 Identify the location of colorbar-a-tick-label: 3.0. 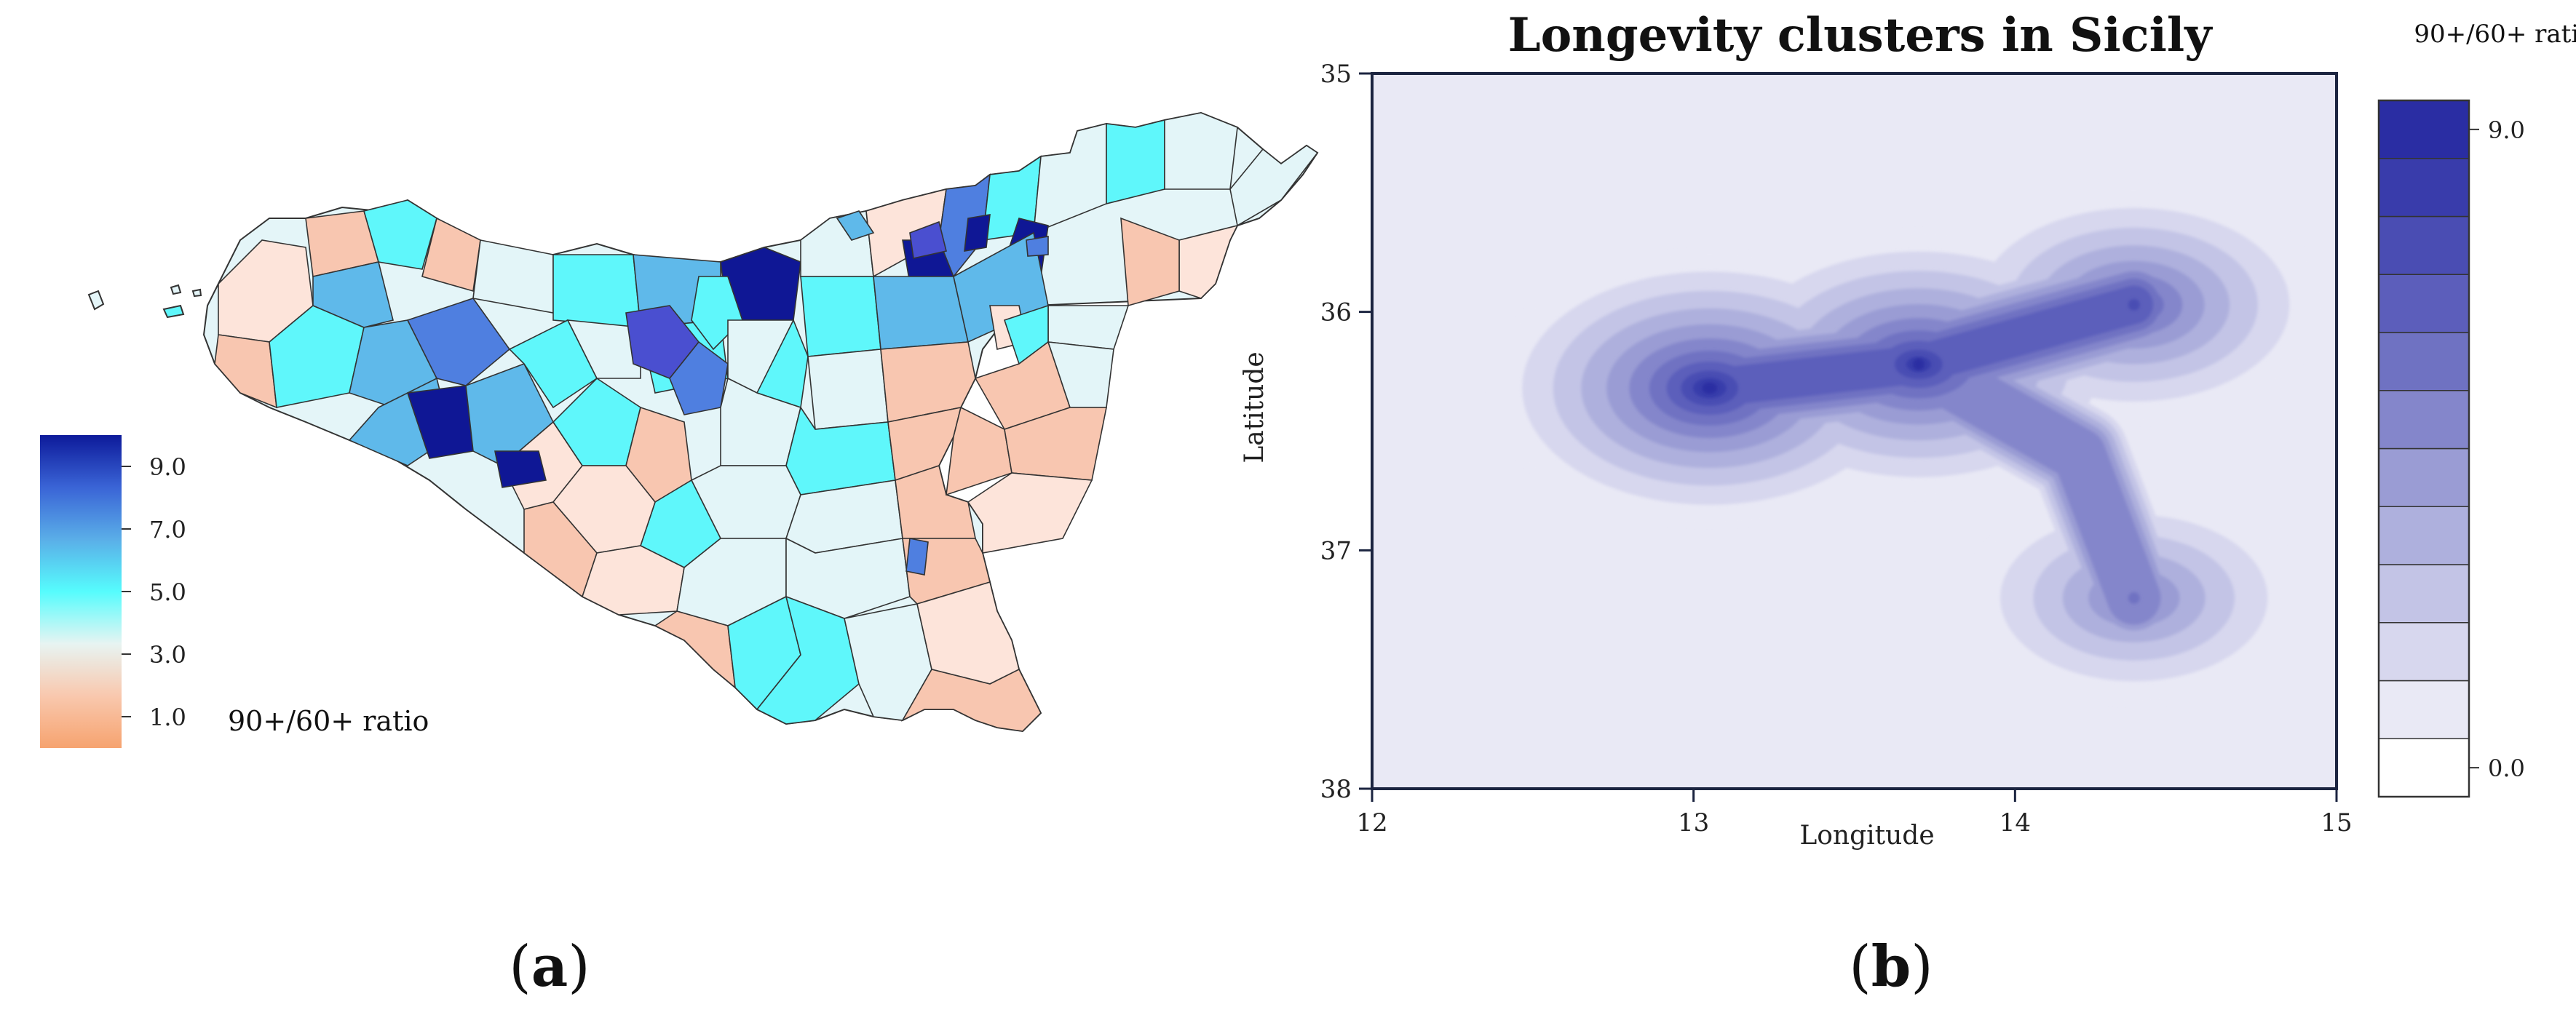
(167, 655).